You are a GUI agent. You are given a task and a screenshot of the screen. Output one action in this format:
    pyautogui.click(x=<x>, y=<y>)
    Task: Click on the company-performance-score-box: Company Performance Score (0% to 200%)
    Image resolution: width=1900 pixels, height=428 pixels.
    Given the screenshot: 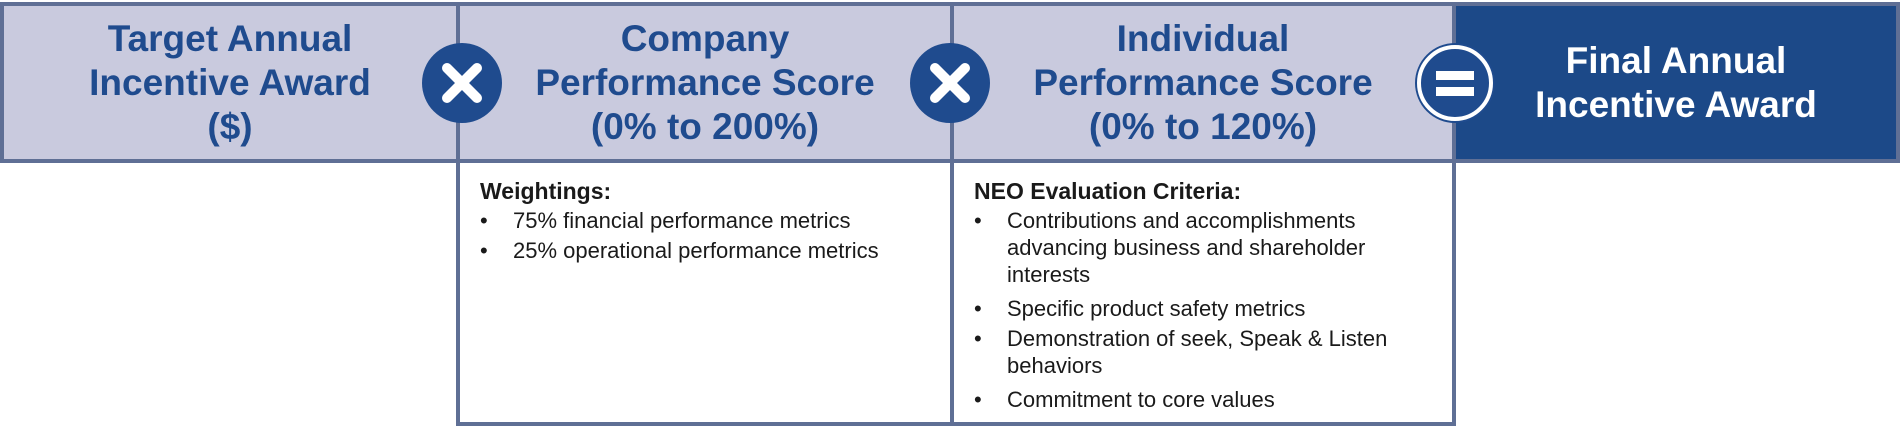 What is the action you would take?
    pyautogui.click(x=705, y=82)
    